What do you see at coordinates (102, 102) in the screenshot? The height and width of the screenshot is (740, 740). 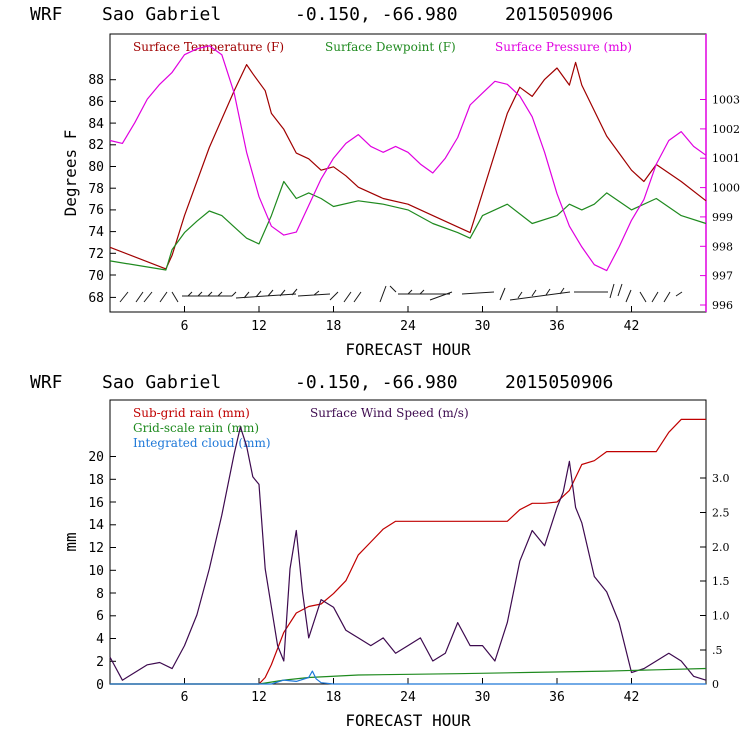 I see `y-tick-86: 86` at bounding box center [102, 102].